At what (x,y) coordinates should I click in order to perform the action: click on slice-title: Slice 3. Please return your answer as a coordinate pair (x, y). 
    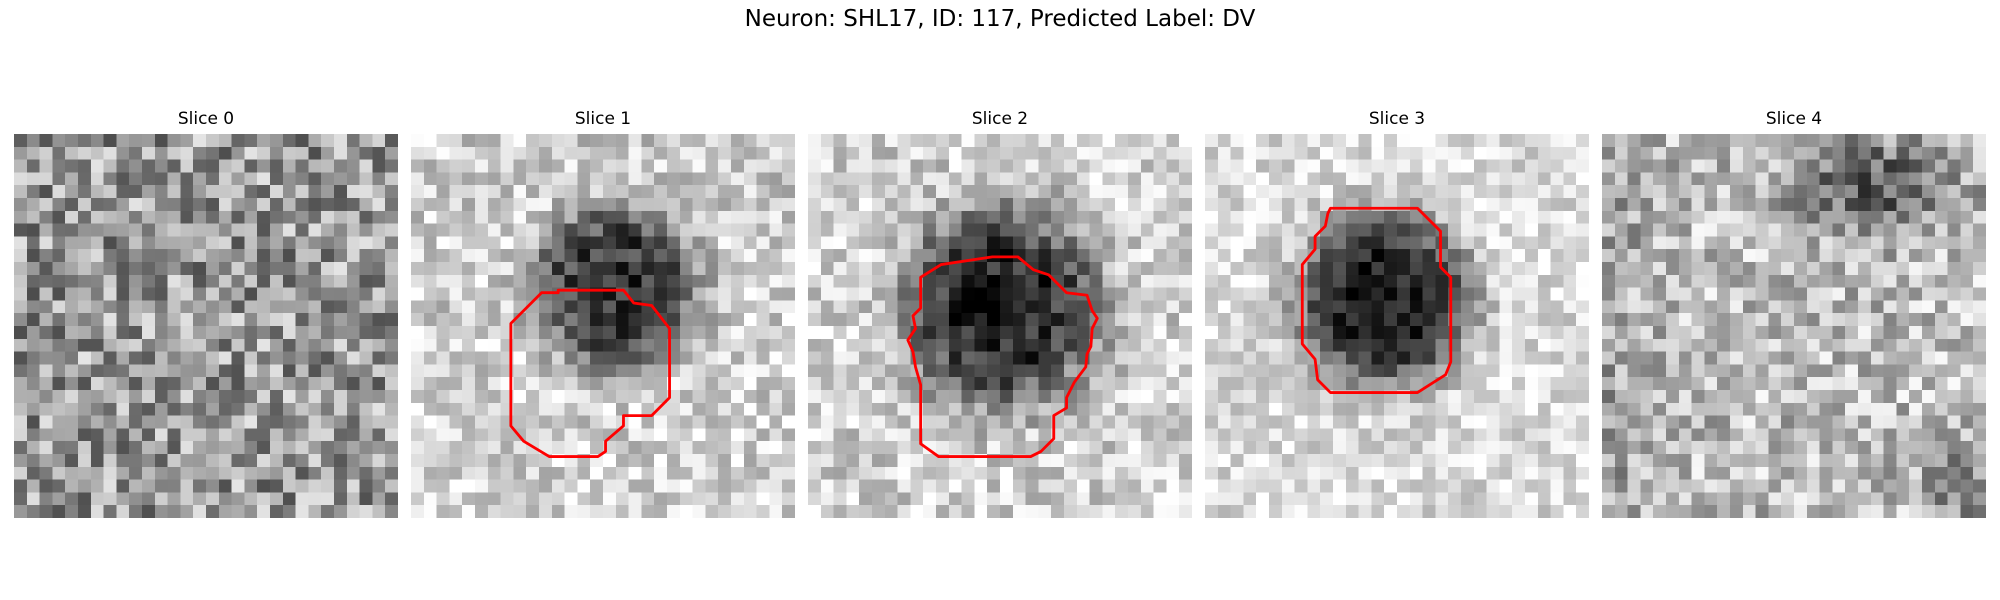
    Looking at the image, I should click on (1397, 119).